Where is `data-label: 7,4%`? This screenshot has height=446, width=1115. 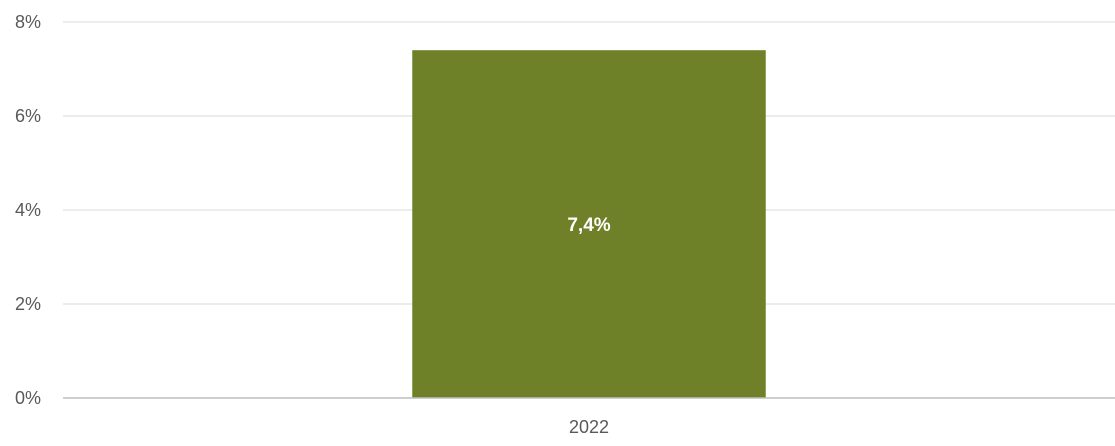
data-label: 7,4% is located at coordinates (588, 225).